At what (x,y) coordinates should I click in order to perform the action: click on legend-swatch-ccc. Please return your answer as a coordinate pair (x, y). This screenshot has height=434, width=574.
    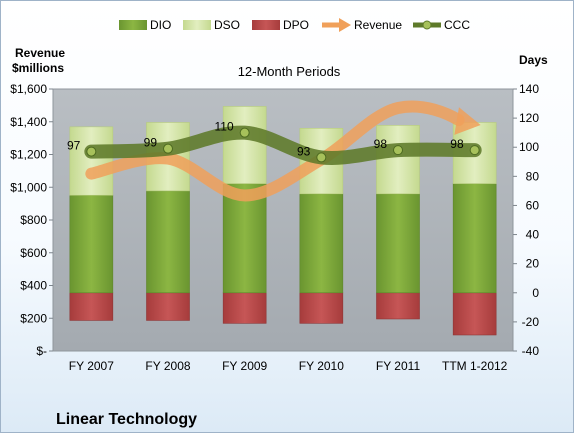
    Looking at the image, I should click on (427, 25).